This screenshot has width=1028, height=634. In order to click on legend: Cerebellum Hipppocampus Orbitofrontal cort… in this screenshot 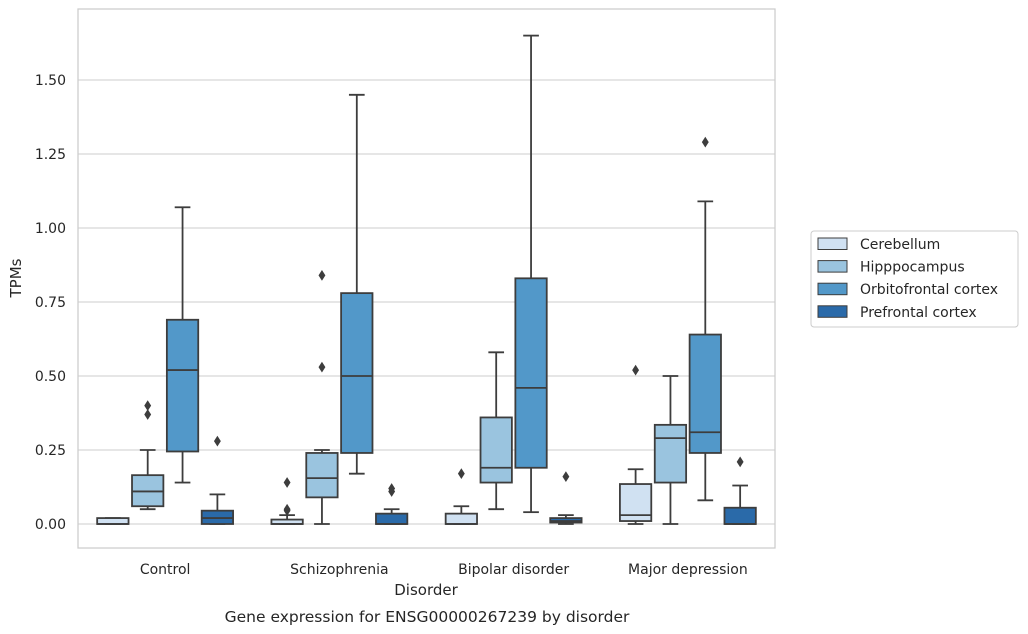, I will do `click(914, 279)`.